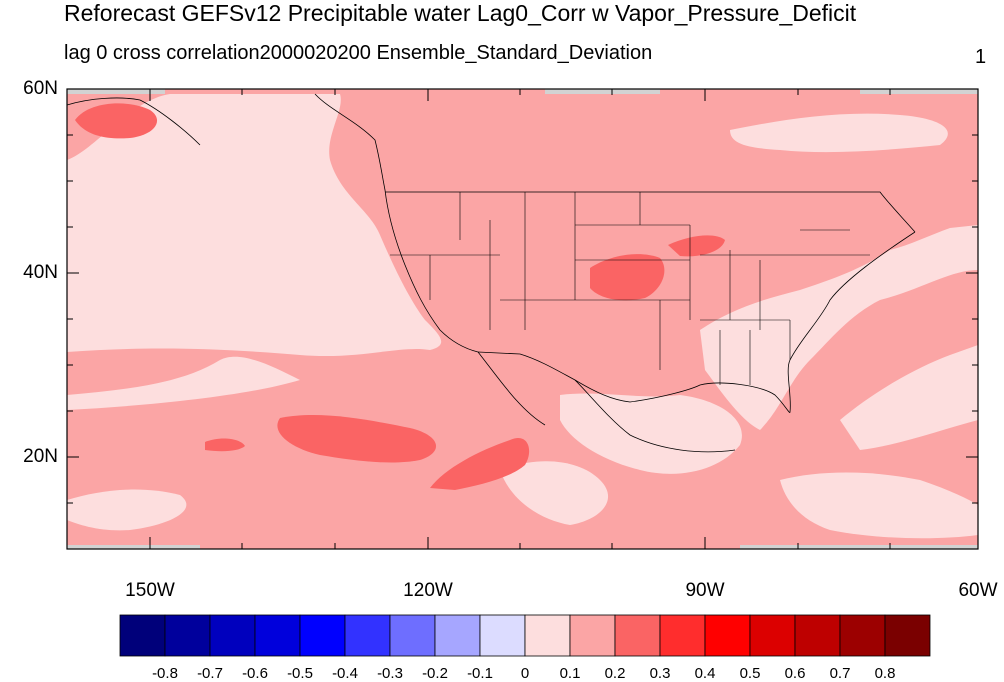 The width and height of the screenshot is (1004, 682). What do you see at coordinates (300, 673) in the screenshot?
I see `colorbar-label: -0.5` at bounding box center [300, 673].